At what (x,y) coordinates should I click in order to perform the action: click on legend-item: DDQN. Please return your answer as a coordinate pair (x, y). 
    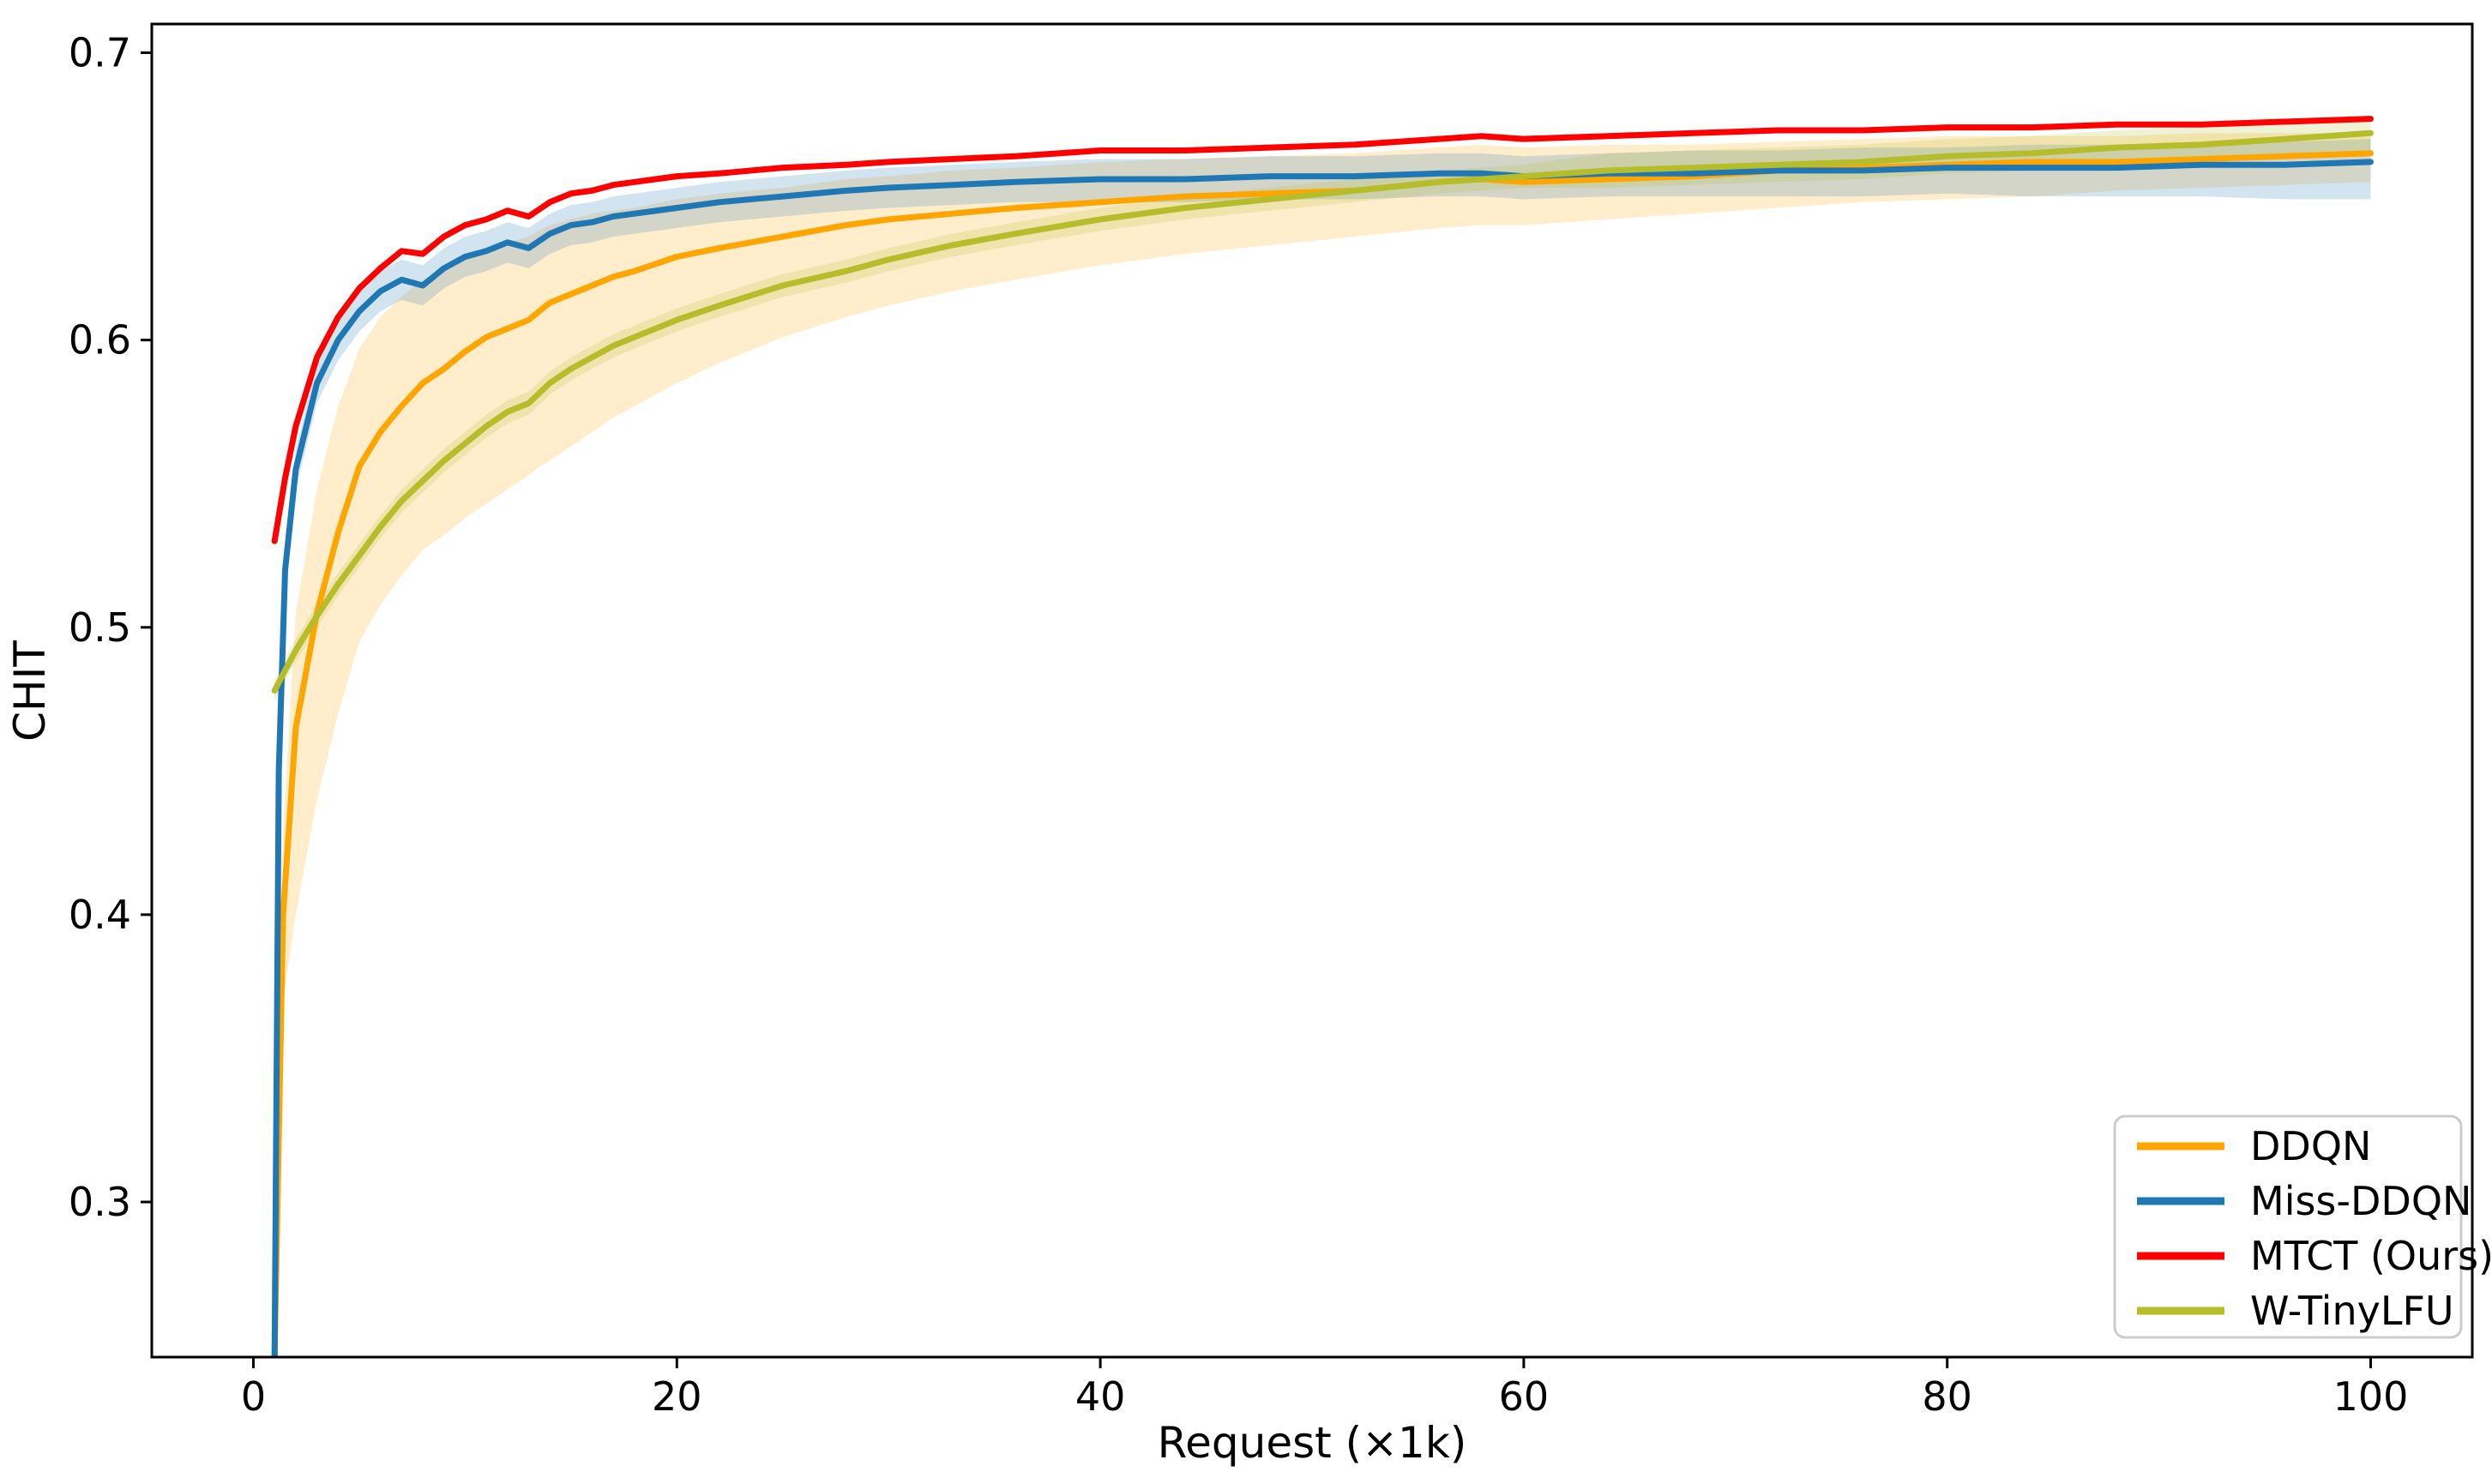
    Looking at the image, I should click on (2254, 1146).